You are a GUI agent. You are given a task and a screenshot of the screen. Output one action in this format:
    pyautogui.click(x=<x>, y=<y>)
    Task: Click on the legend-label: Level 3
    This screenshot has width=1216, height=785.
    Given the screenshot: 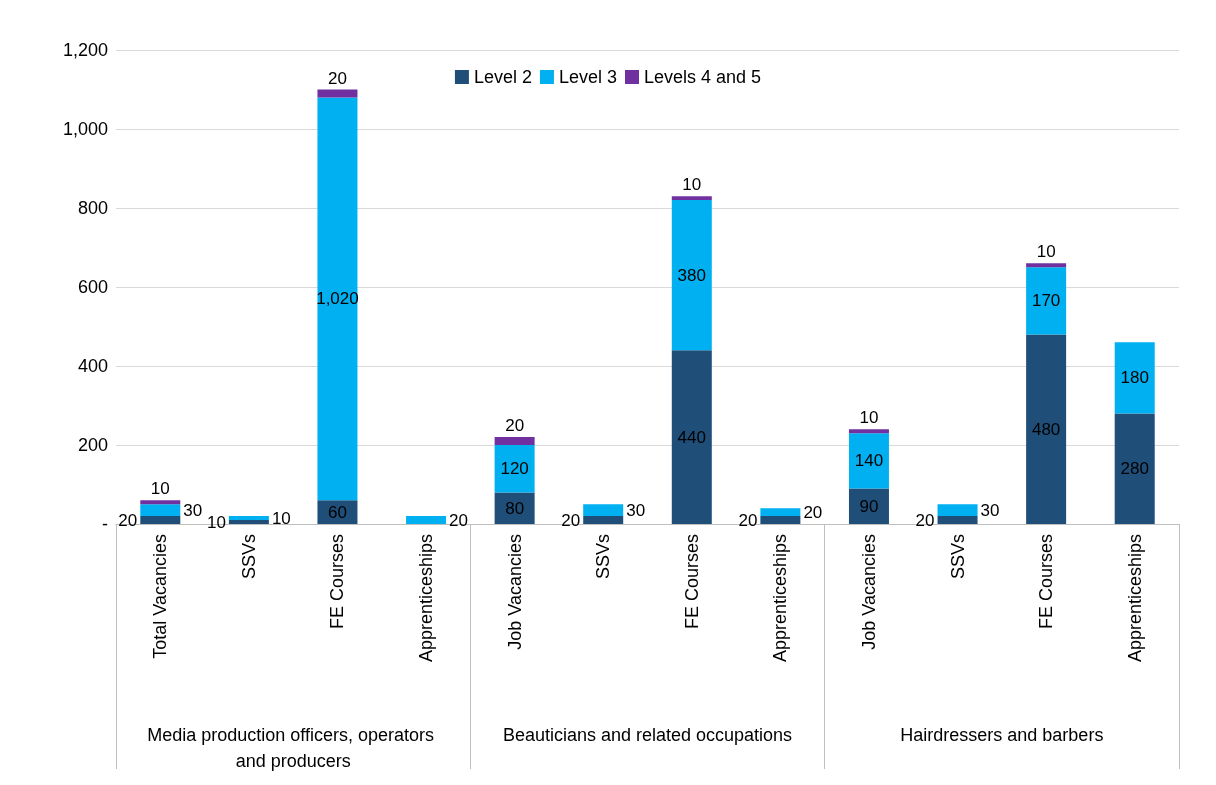 What is the action you would take?
    pyautogui.click(x=587, y=77)
    